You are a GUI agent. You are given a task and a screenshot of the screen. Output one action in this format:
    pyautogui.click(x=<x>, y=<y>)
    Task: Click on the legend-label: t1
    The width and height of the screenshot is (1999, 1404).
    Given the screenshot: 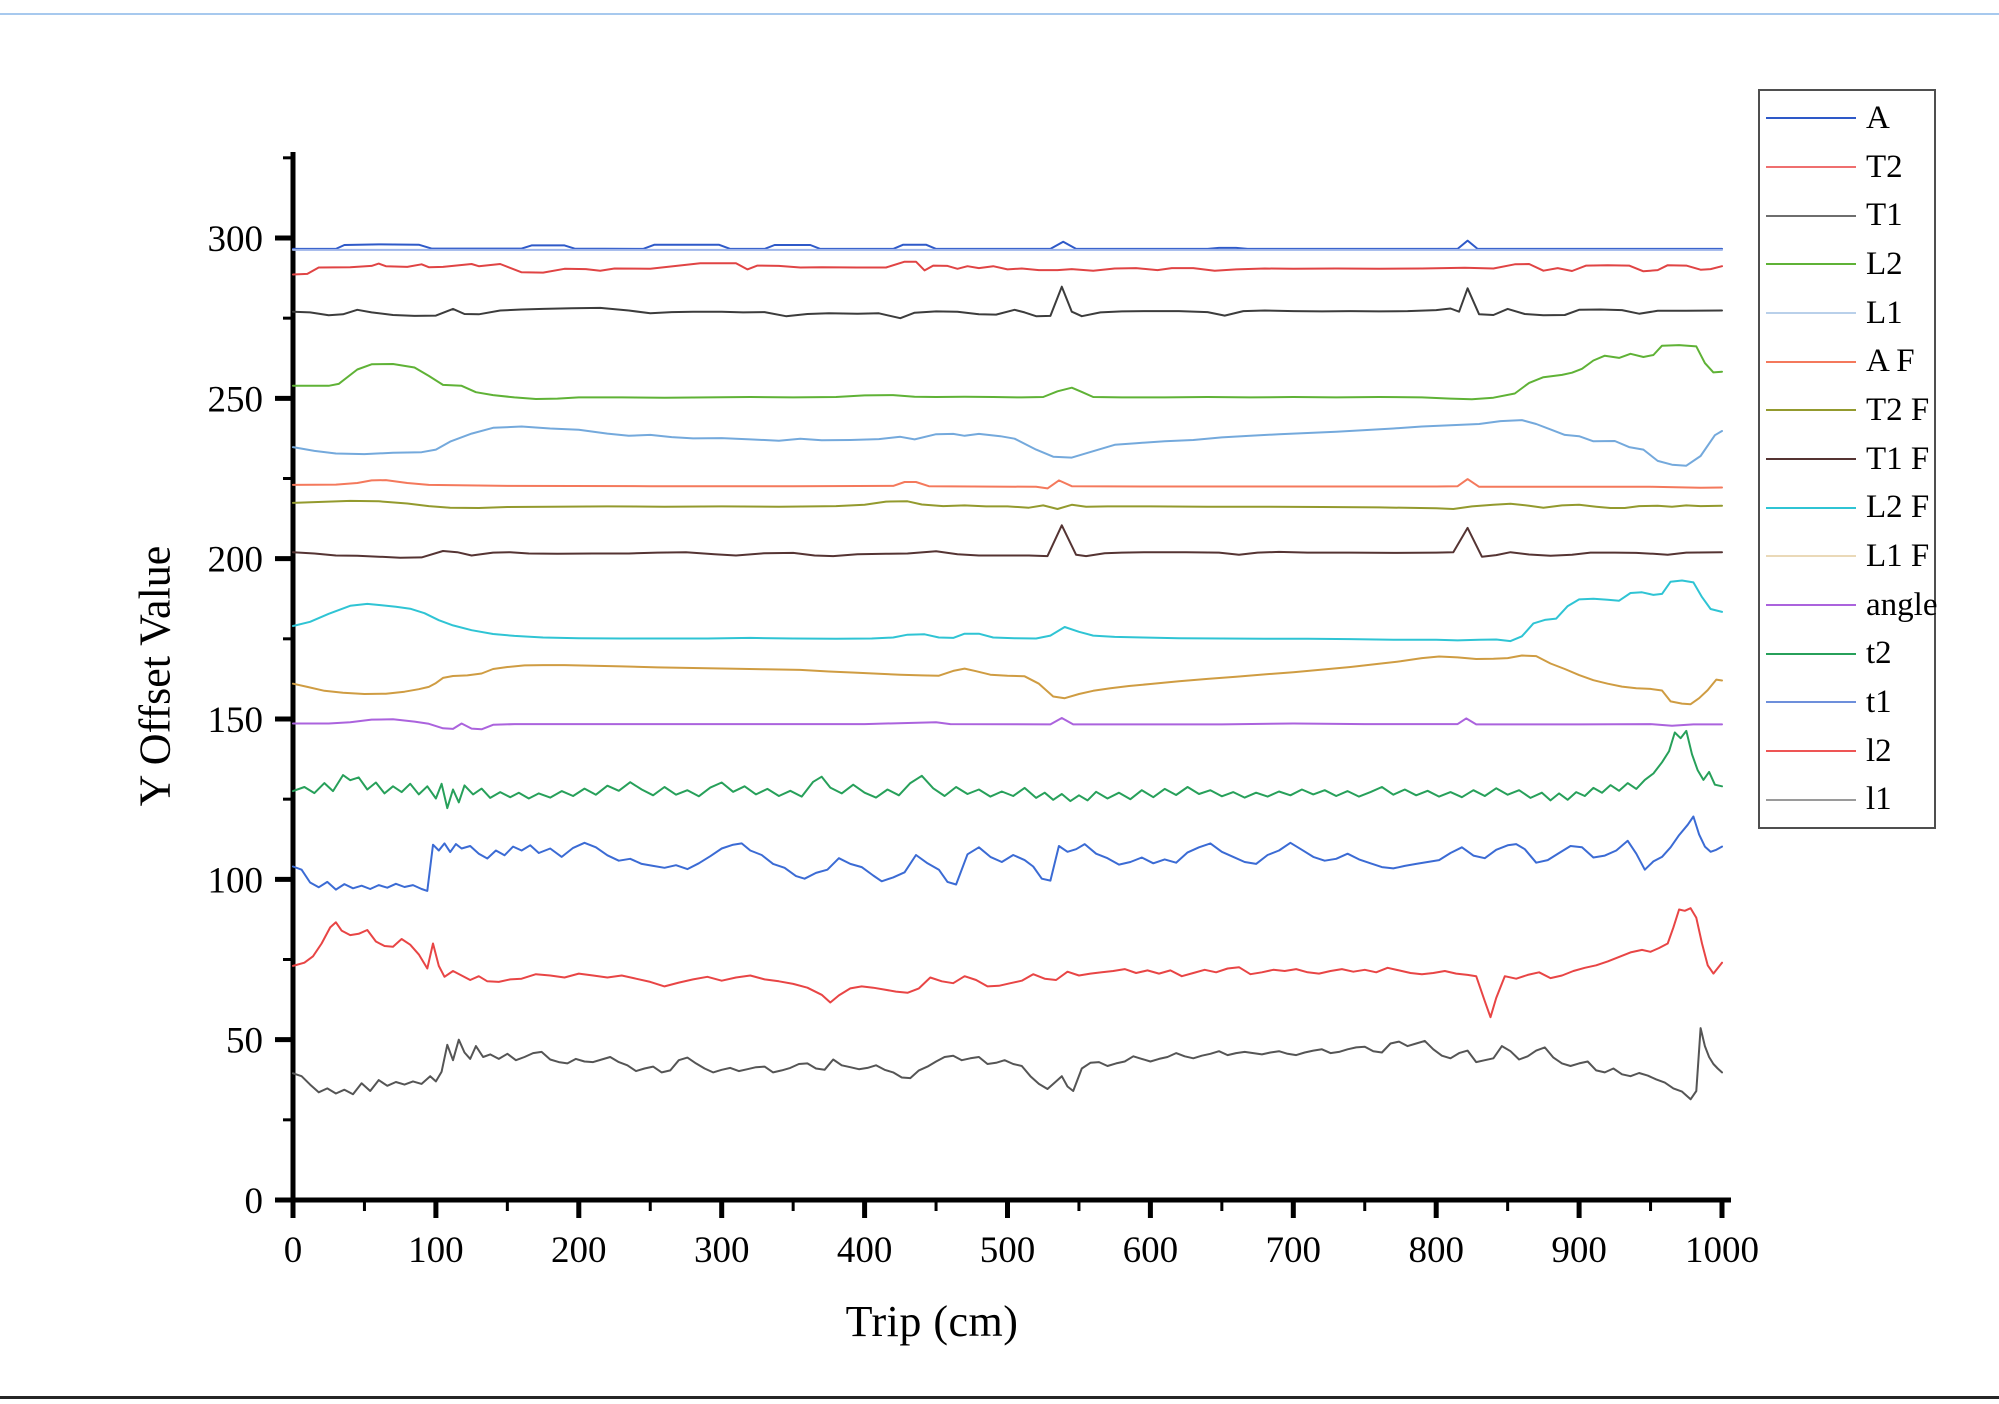 What is the action you would take?
    pyautogui.click(x=1879, y=701)
    